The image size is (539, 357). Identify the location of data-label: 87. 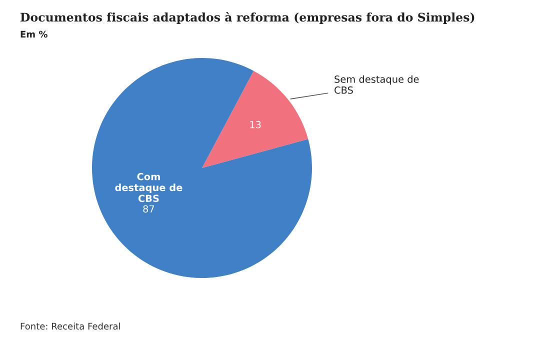
(148, 209).